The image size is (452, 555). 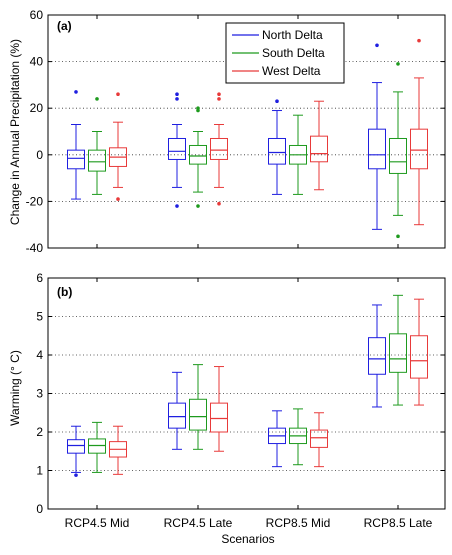 I want to click on y-tick-label-a: 40, so click(x=37, y=62).